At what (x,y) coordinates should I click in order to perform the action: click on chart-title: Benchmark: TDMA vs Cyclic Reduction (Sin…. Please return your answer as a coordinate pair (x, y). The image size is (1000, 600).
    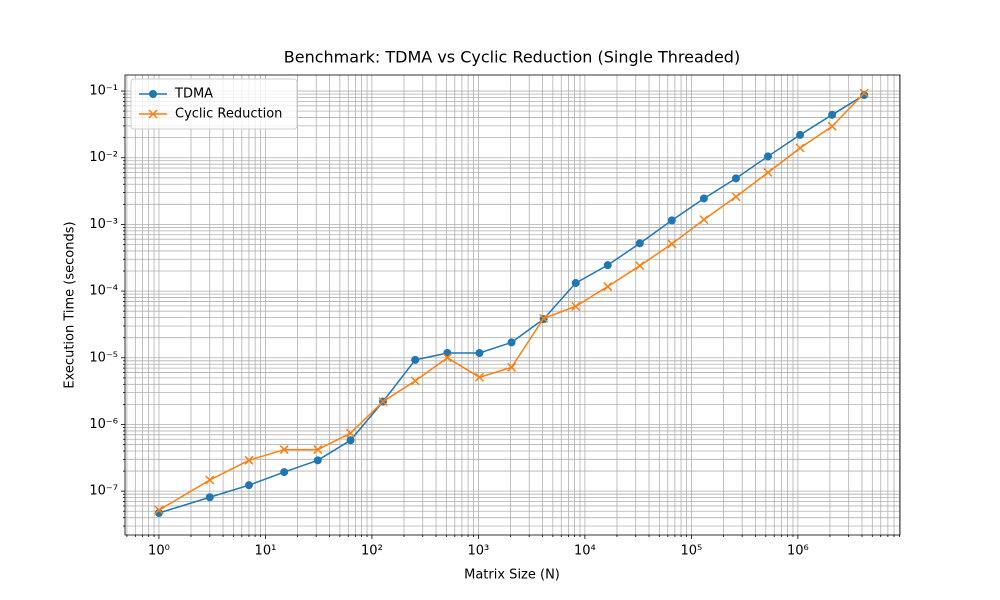
    Looking at the image, I should click on (512, 57).